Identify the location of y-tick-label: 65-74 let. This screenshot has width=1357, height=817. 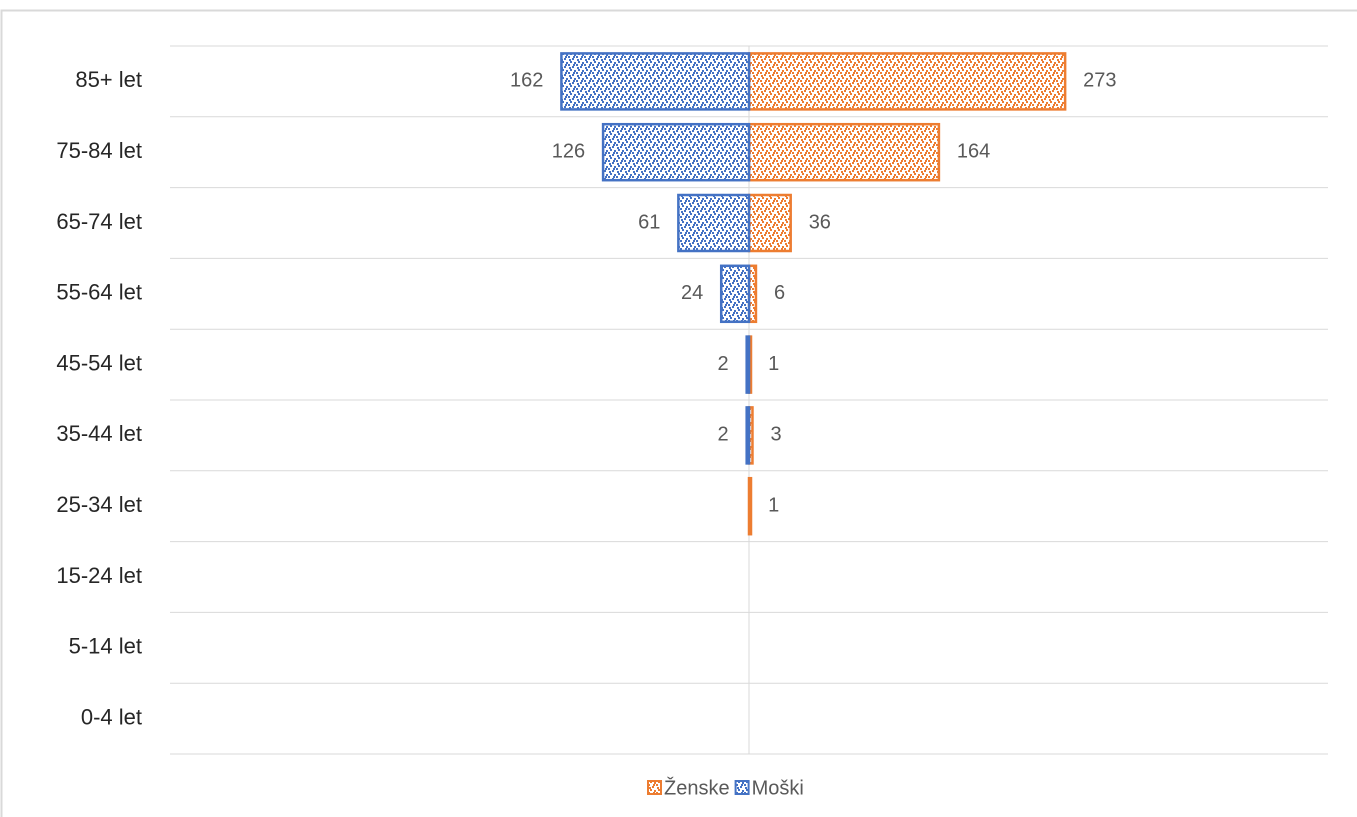
(99, 221).